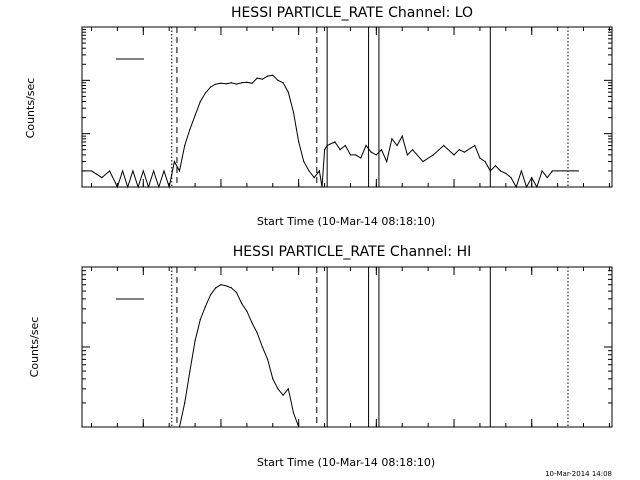 This screenshot has height=480, width=640. What do you see at coordinates (352, 13) in the screenshot?
I see `panel-title: HESSI PARTICLE_RATE Channel: LO` at bounding box center [352, 13].